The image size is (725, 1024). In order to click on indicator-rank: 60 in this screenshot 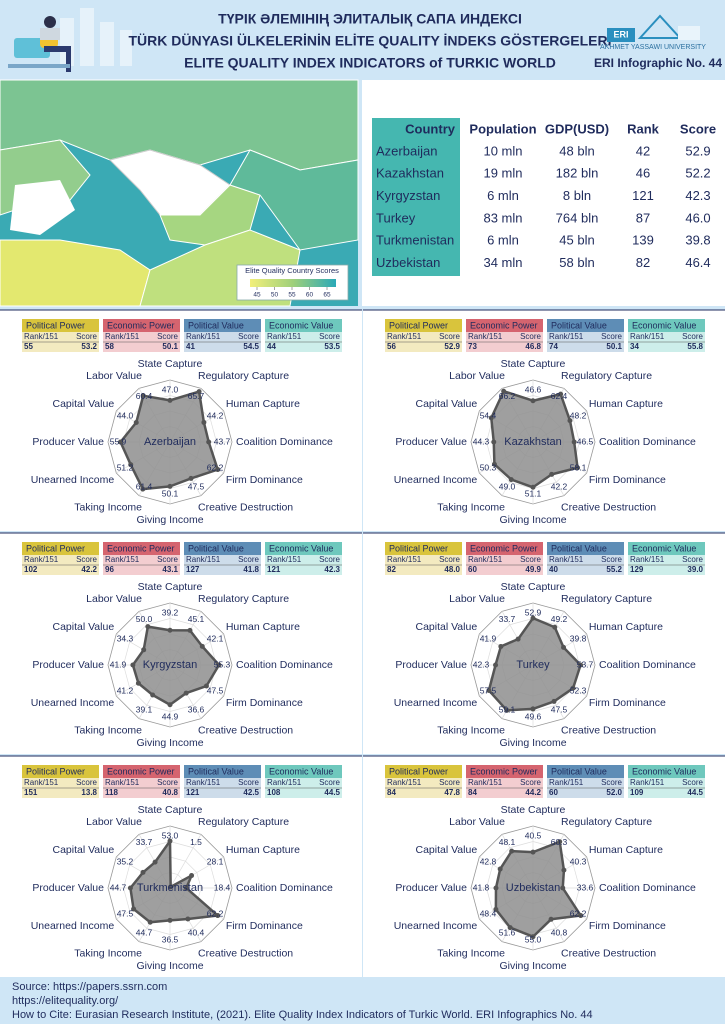, I will do `click(553, 792)`.